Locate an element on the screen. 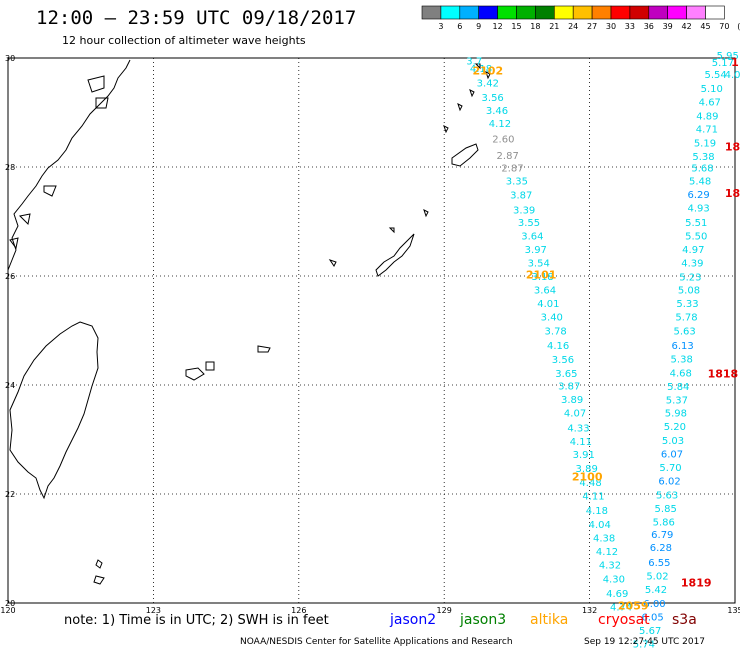 The image size is (740, 650). wave-height-label: 4.33 is located at coordinates (578, 428).